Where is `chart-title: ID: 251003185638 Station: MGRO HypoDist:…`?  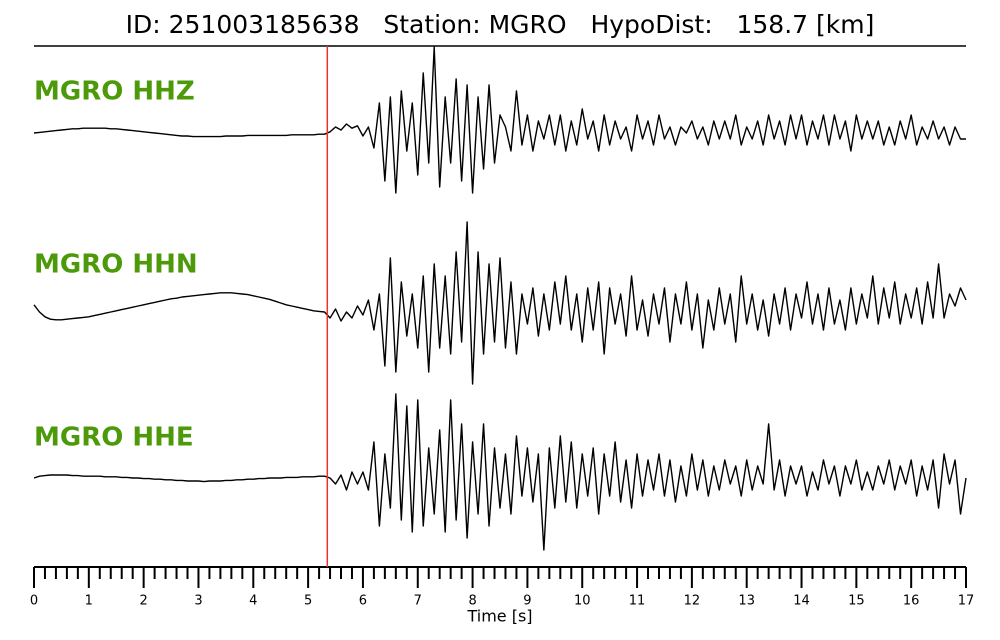
chart-title: ID: 251003185638 Station: MGRO HypoDist:… is located at coordinates (500, 24).